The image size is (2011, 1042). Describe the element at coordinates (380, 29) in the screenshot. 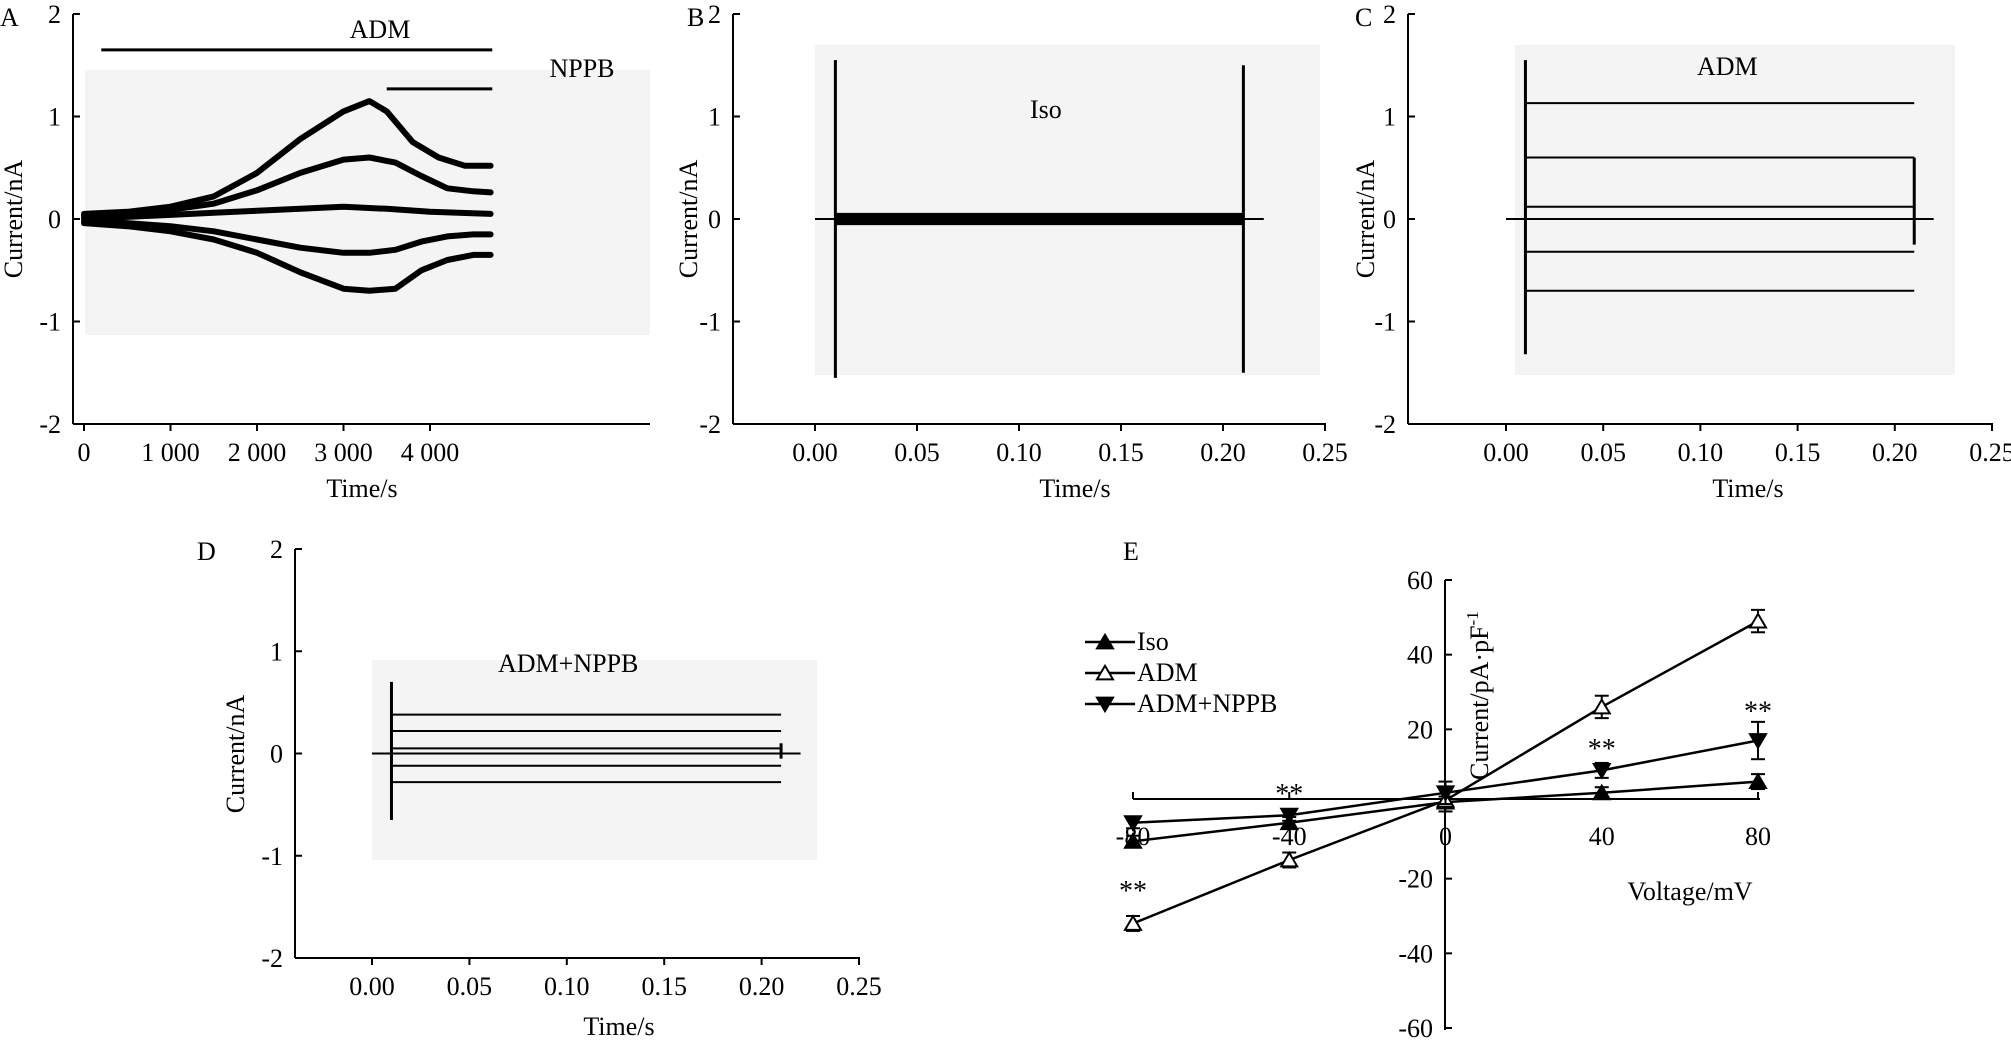

I see `panel-a-annotation-label: ADM` at that location.